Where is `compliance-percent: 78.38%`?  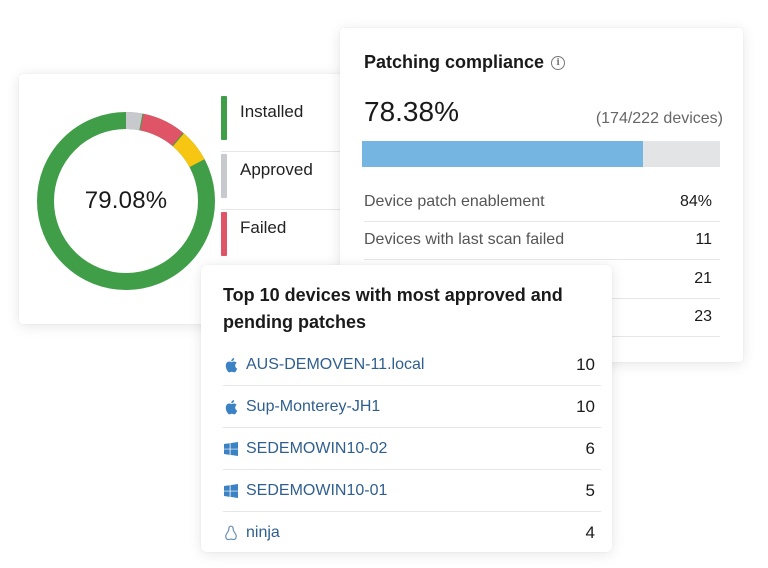
compliance-percent: 78.38% is located at coordinates (411, 111).